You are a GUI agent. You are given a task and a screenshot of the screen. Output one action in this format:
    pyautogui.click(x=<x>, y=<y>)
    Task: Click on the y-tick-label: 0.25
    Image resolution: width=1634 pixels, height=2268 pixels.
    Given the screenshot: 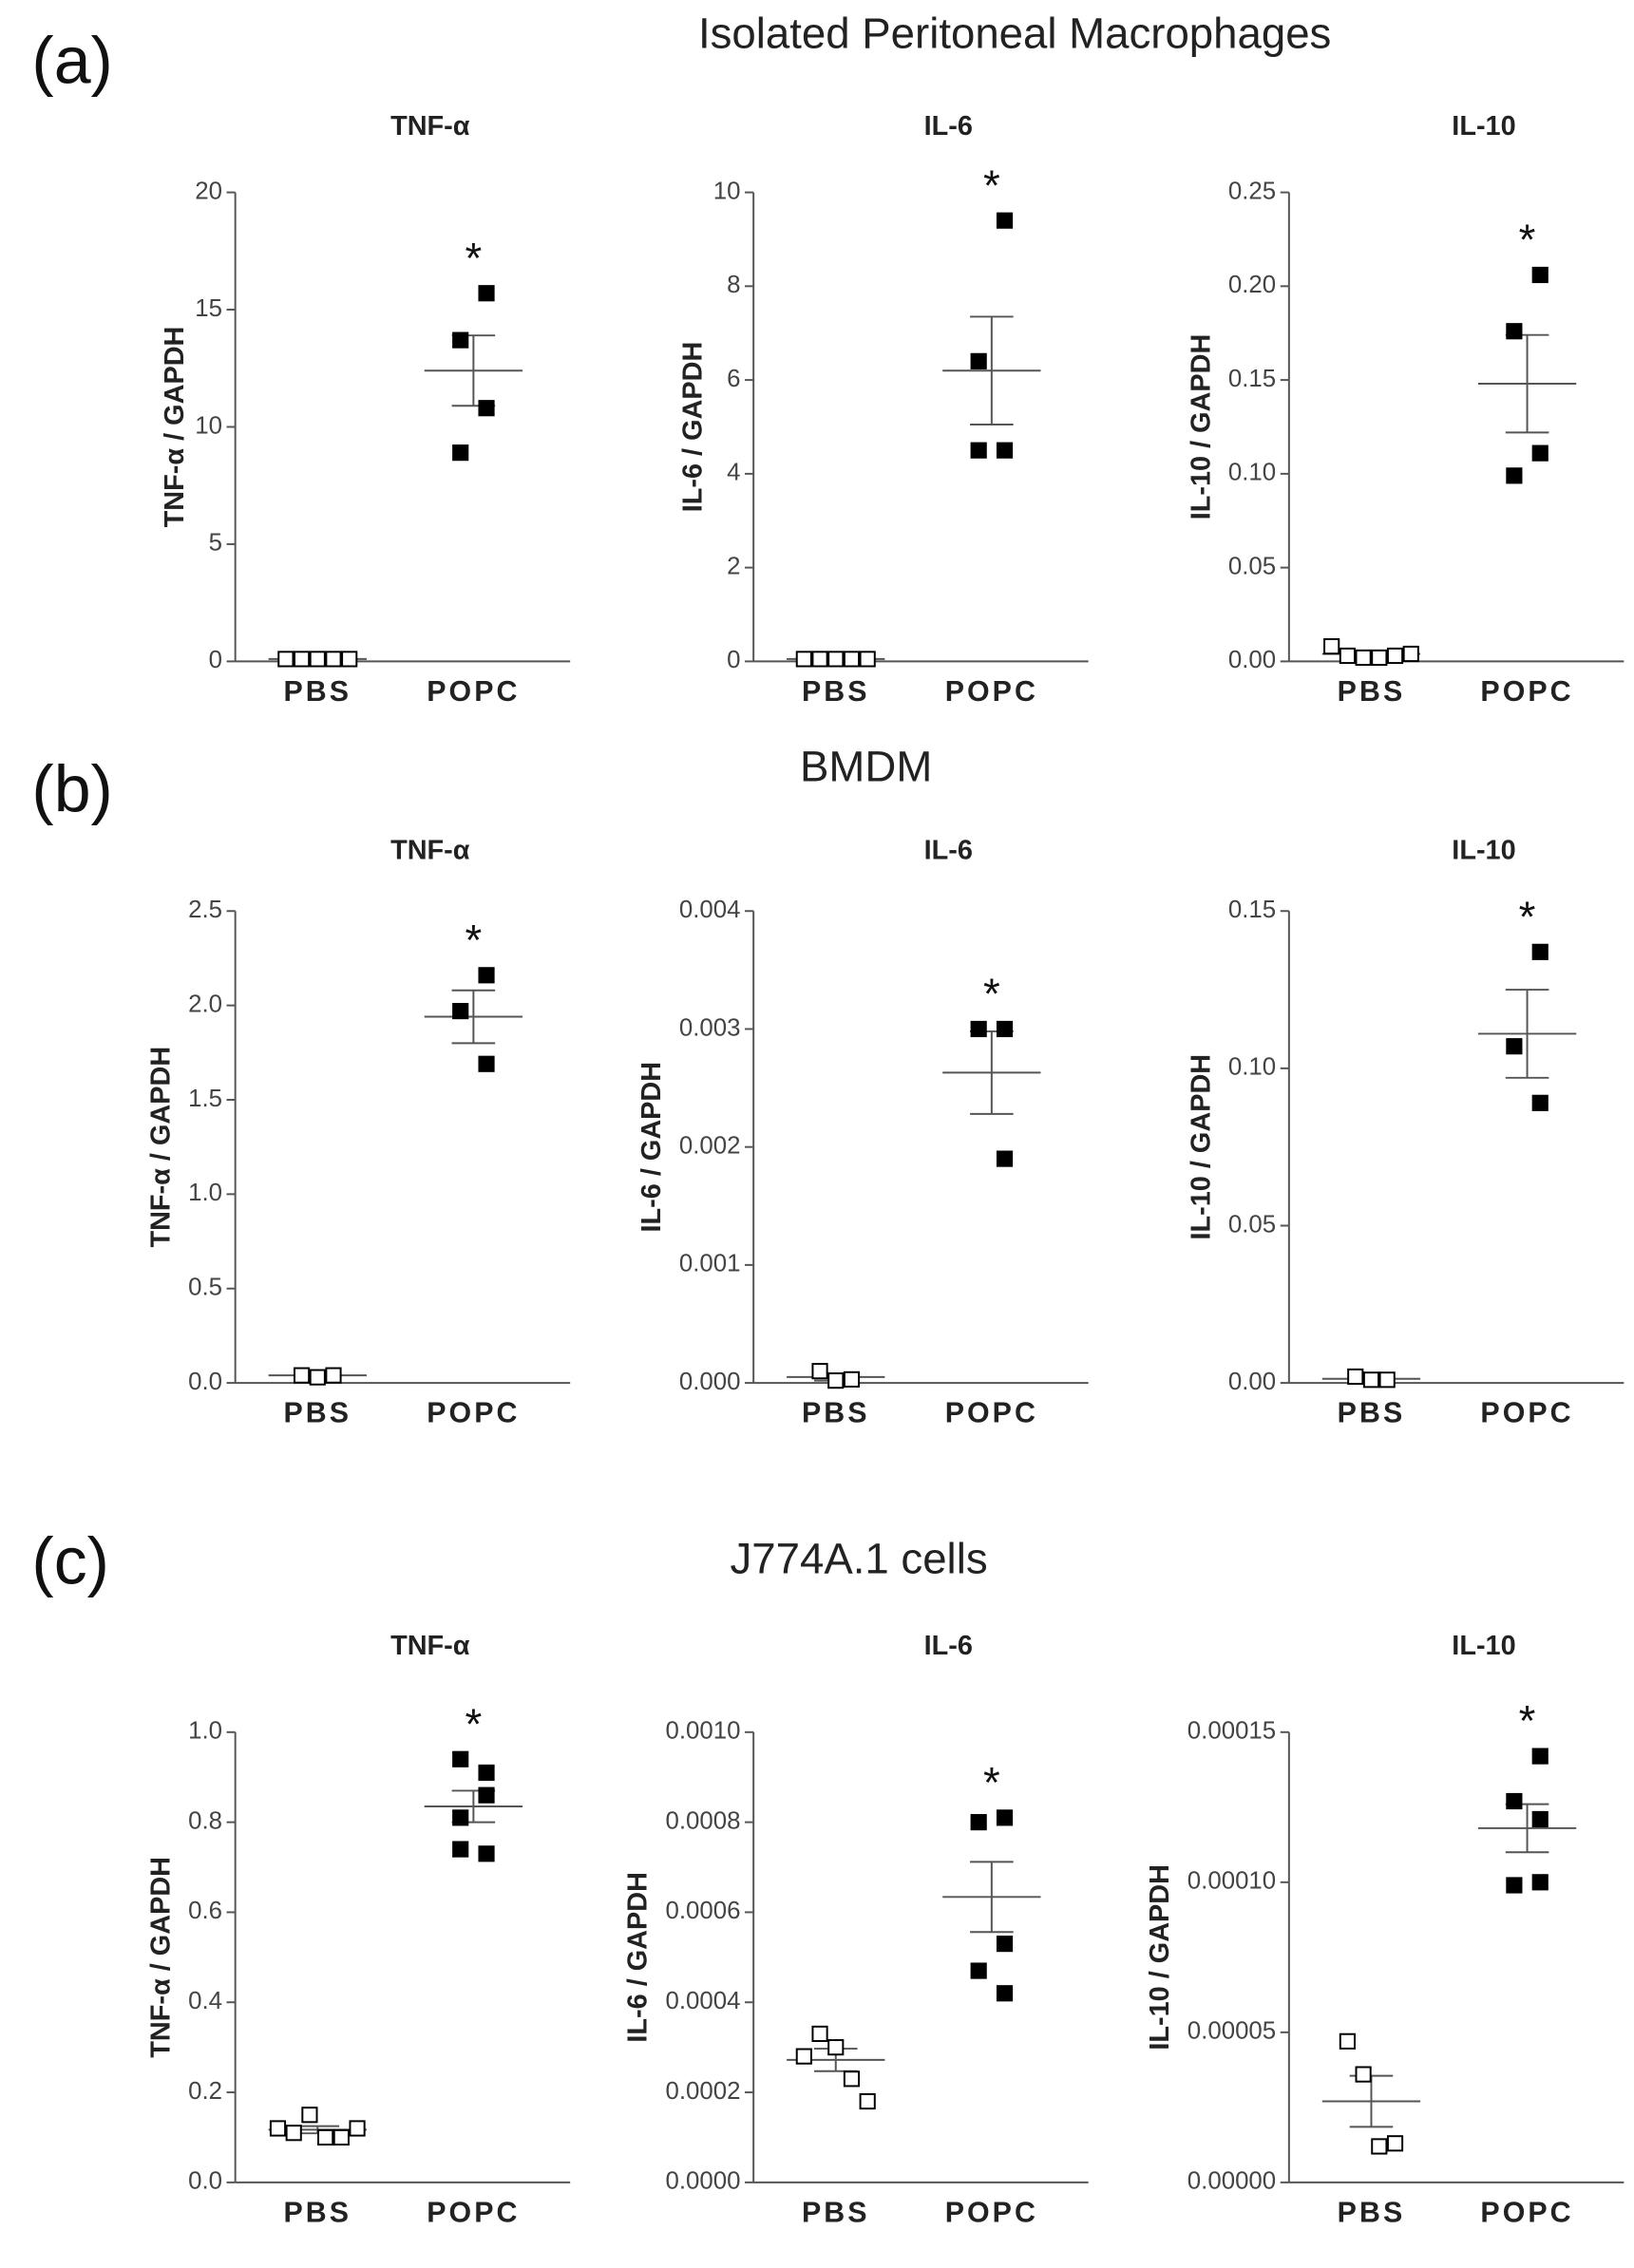 What is the action you would take?
    pyautogui.click(x=1252, y=191)
    